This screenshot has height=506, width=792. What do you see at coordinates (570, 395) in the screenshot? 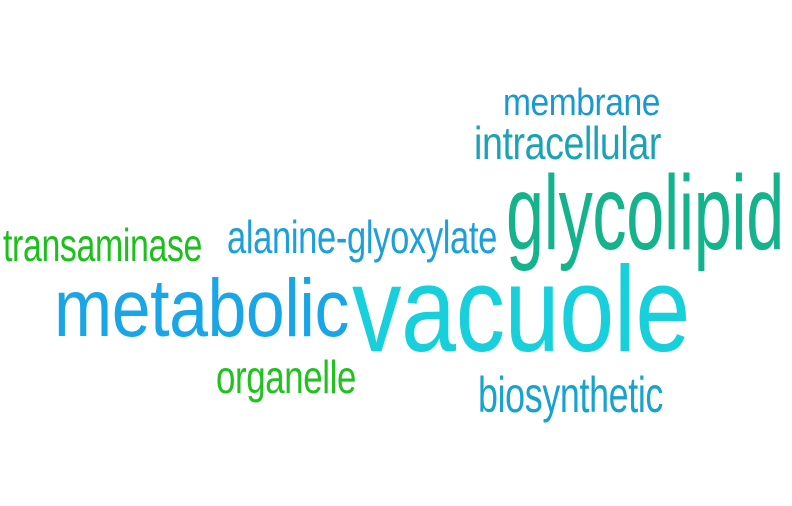
I see `word-biosynthetic: biosynthetic` at bounding box center [570, 395].